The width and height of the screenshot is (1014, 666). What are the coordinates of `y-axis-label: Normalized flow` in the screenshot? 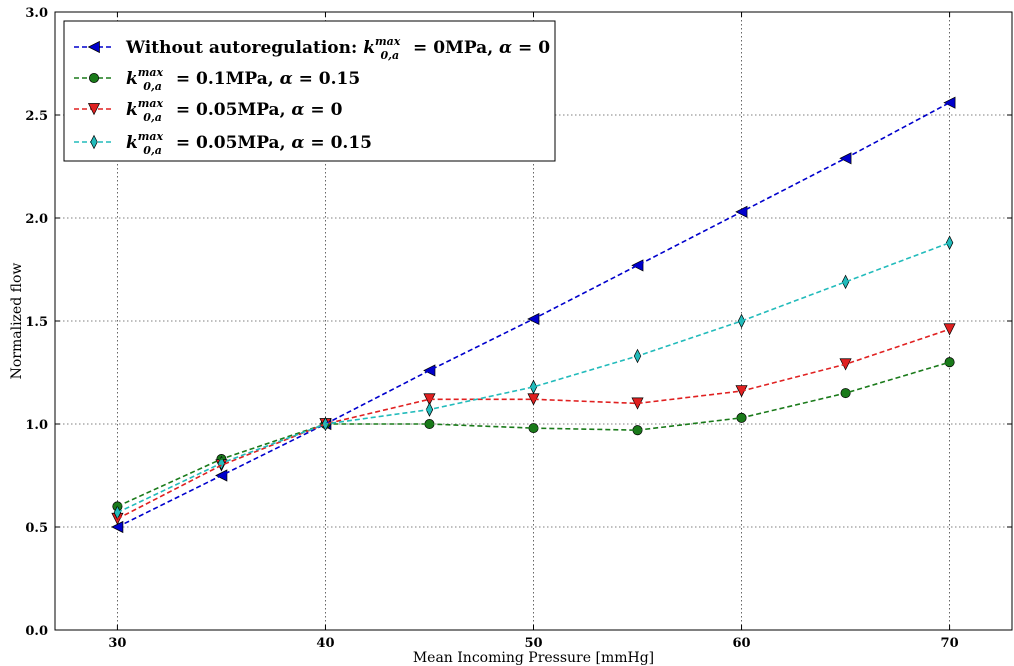 It's located at (17, 321).